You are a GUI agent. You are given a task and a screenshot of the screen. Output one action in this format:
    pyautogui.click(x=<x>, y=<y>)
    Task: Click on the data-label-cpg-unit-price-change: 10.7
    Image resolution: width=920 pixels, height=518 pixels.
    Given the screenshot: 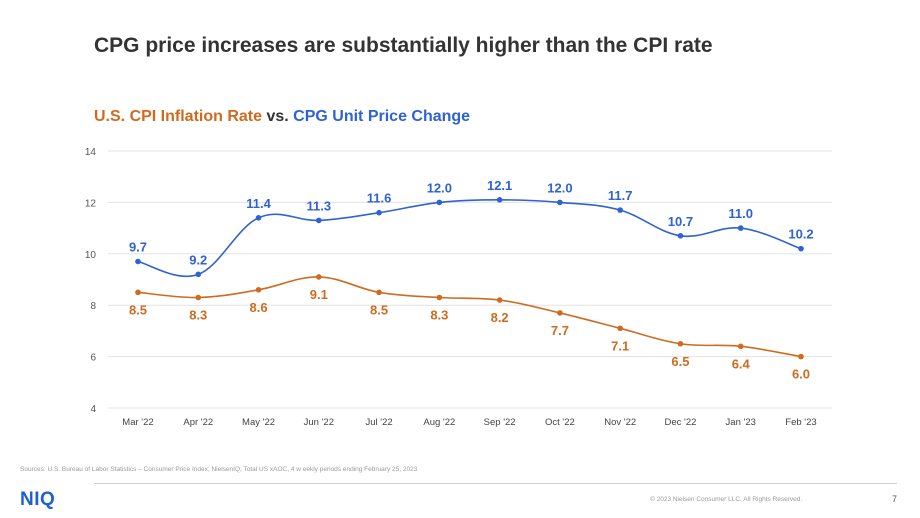 What is the action you would take?
    pyautogui.click(x=680, y=221)
    